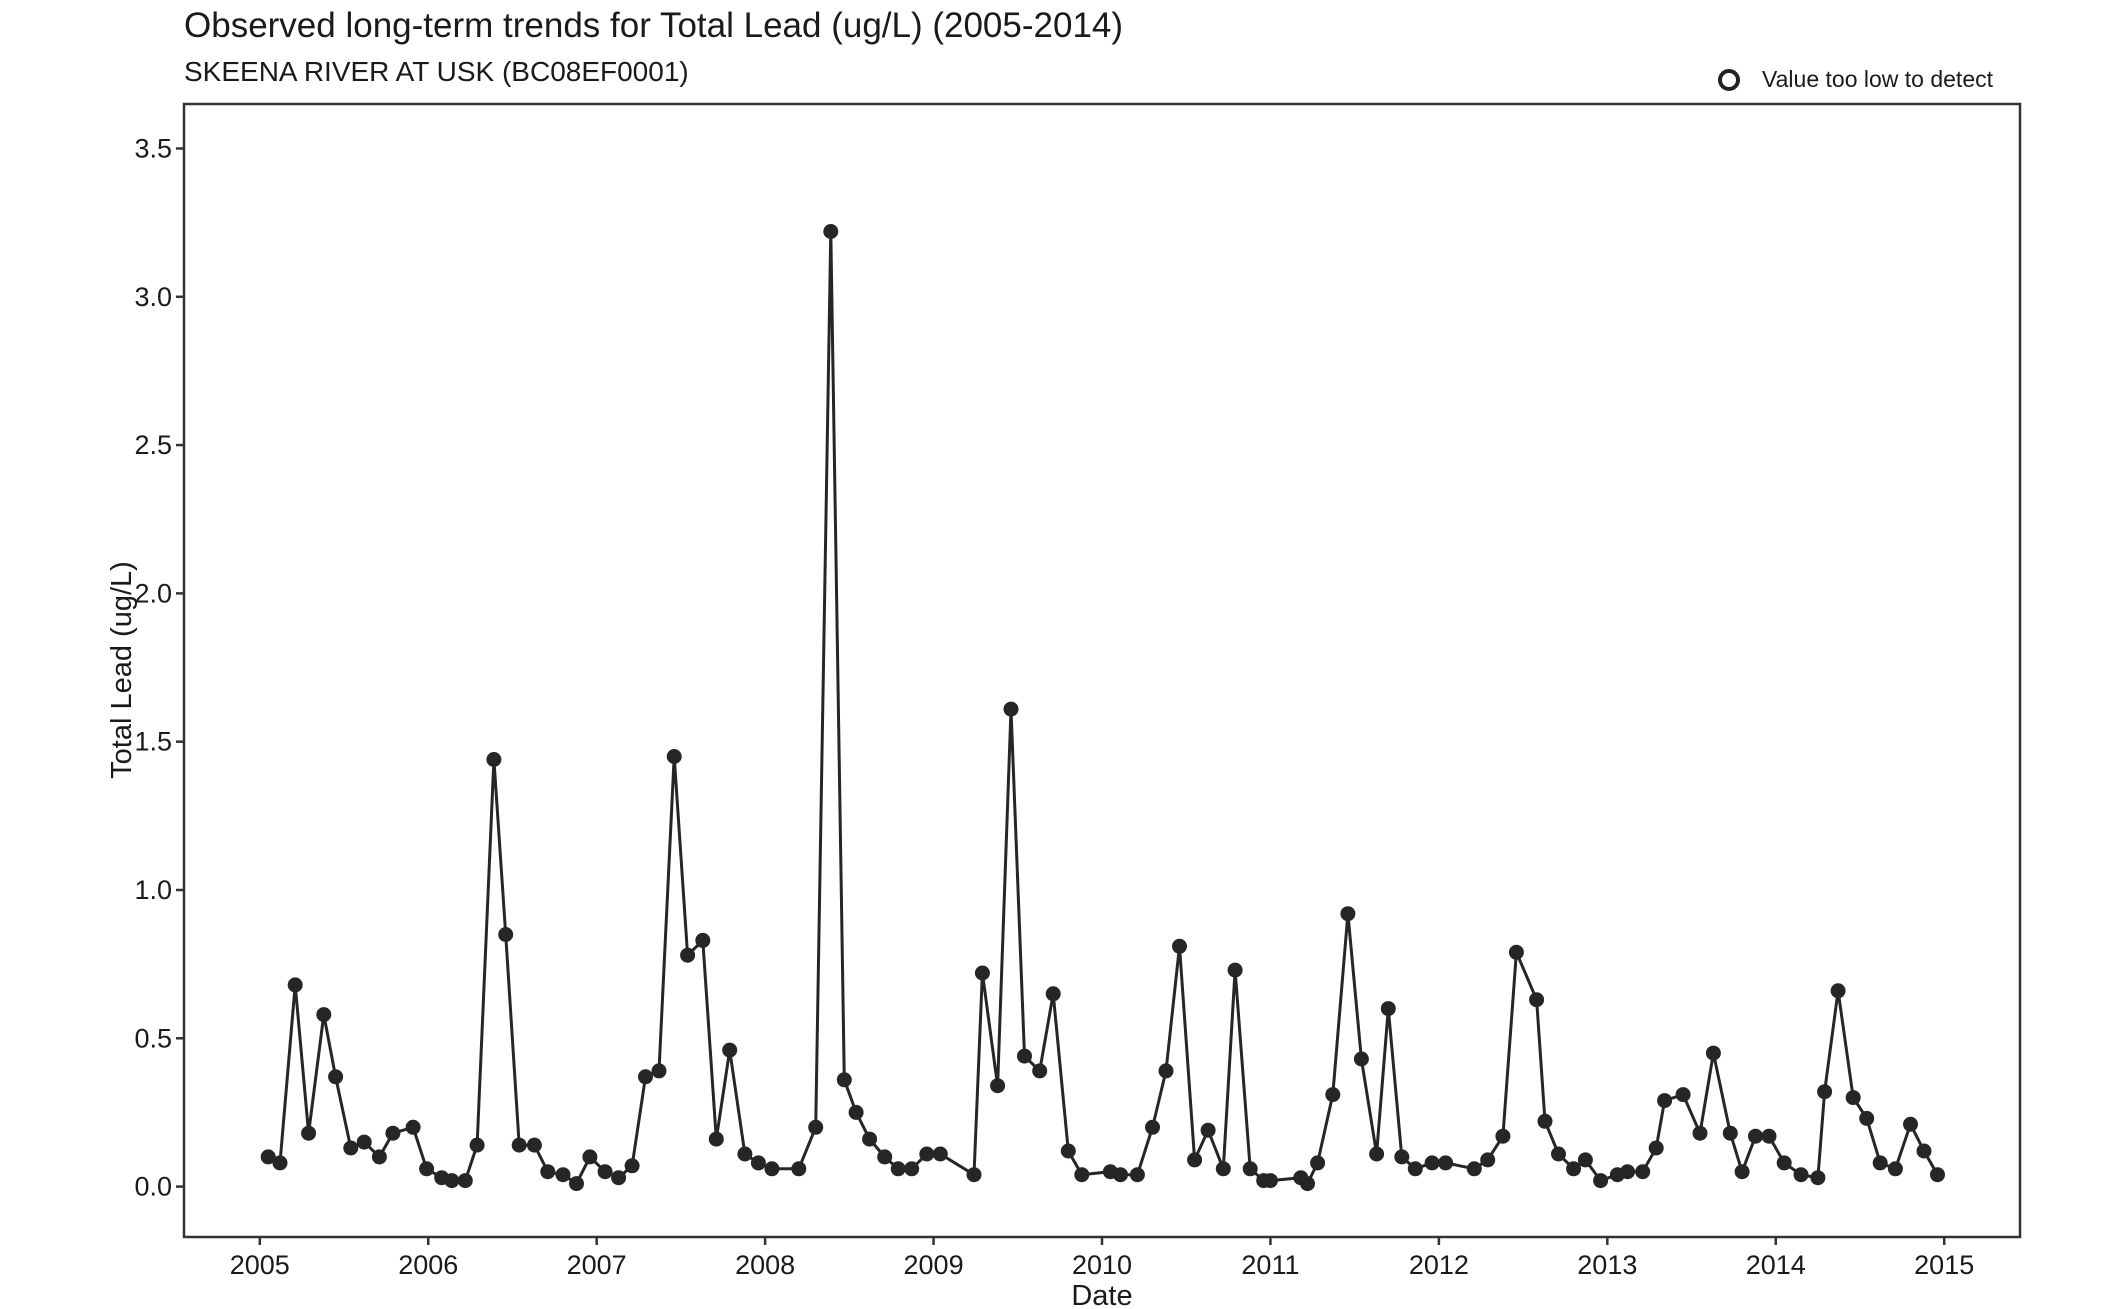 The height and width of the screenshot is (1309, 2112). What do you see at coordinates (1270, 1265) in the screenshot?
I see `x-tick-label: 2011` at bounding box center [1270, 1265].